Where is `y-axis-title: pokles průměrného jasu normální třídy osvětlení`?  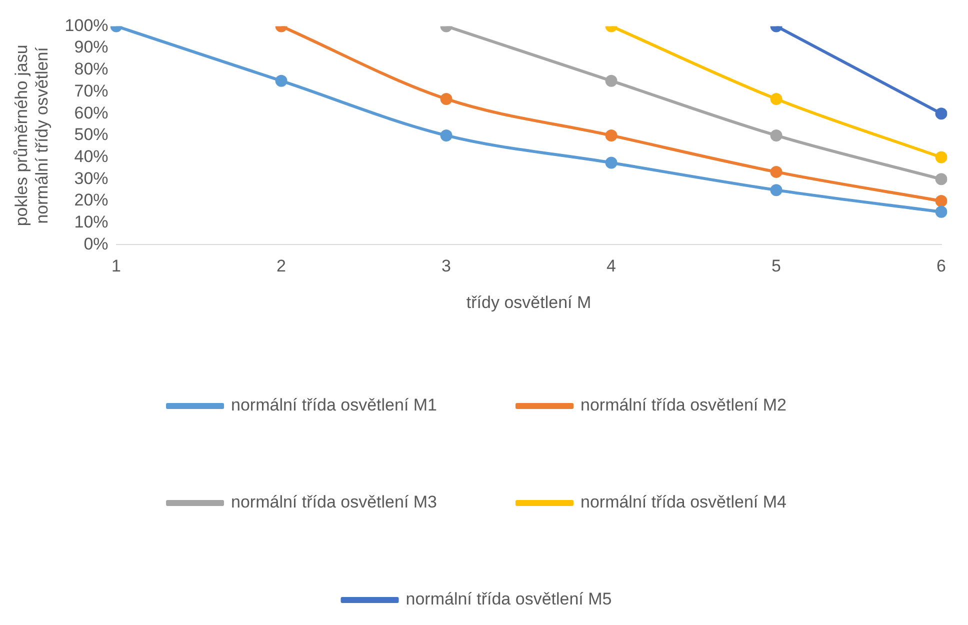 y-axis-title: pokles průměrného jasu normální třídy osvětlení is located at coordinates (32, 135).